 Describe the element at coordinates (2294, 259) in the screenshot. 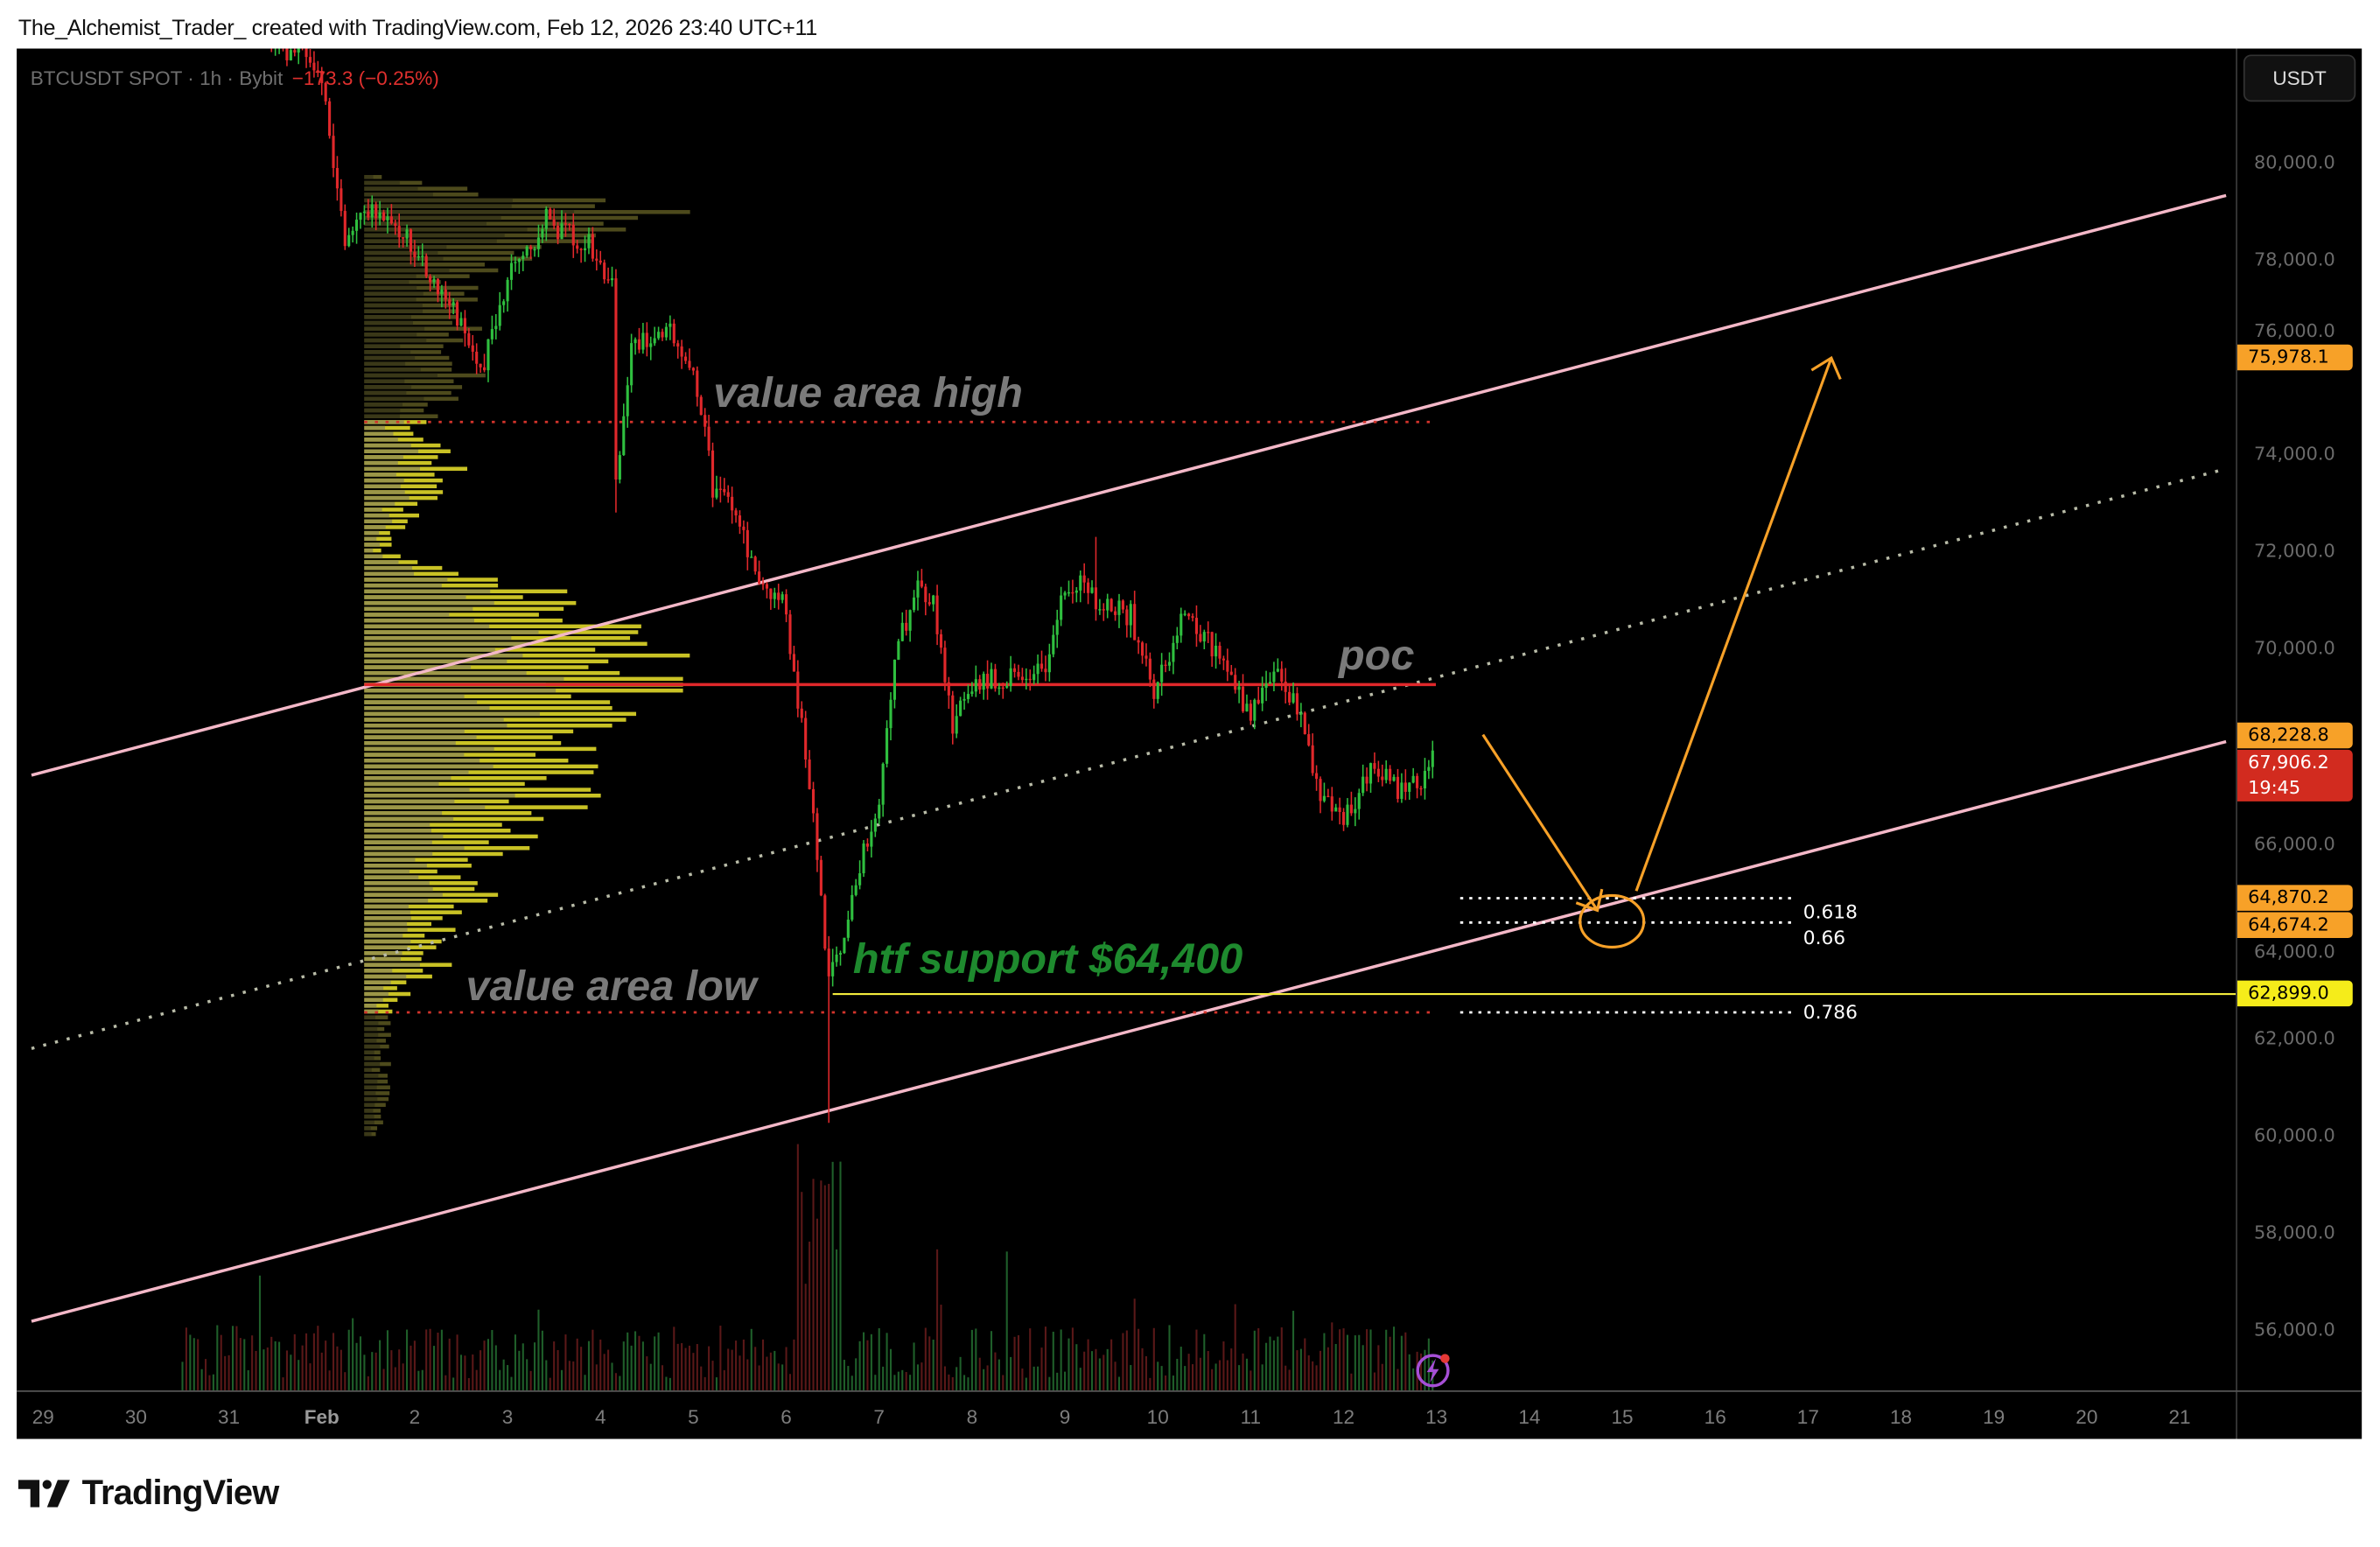

I see `price-tick: 78,000.0` at that location.